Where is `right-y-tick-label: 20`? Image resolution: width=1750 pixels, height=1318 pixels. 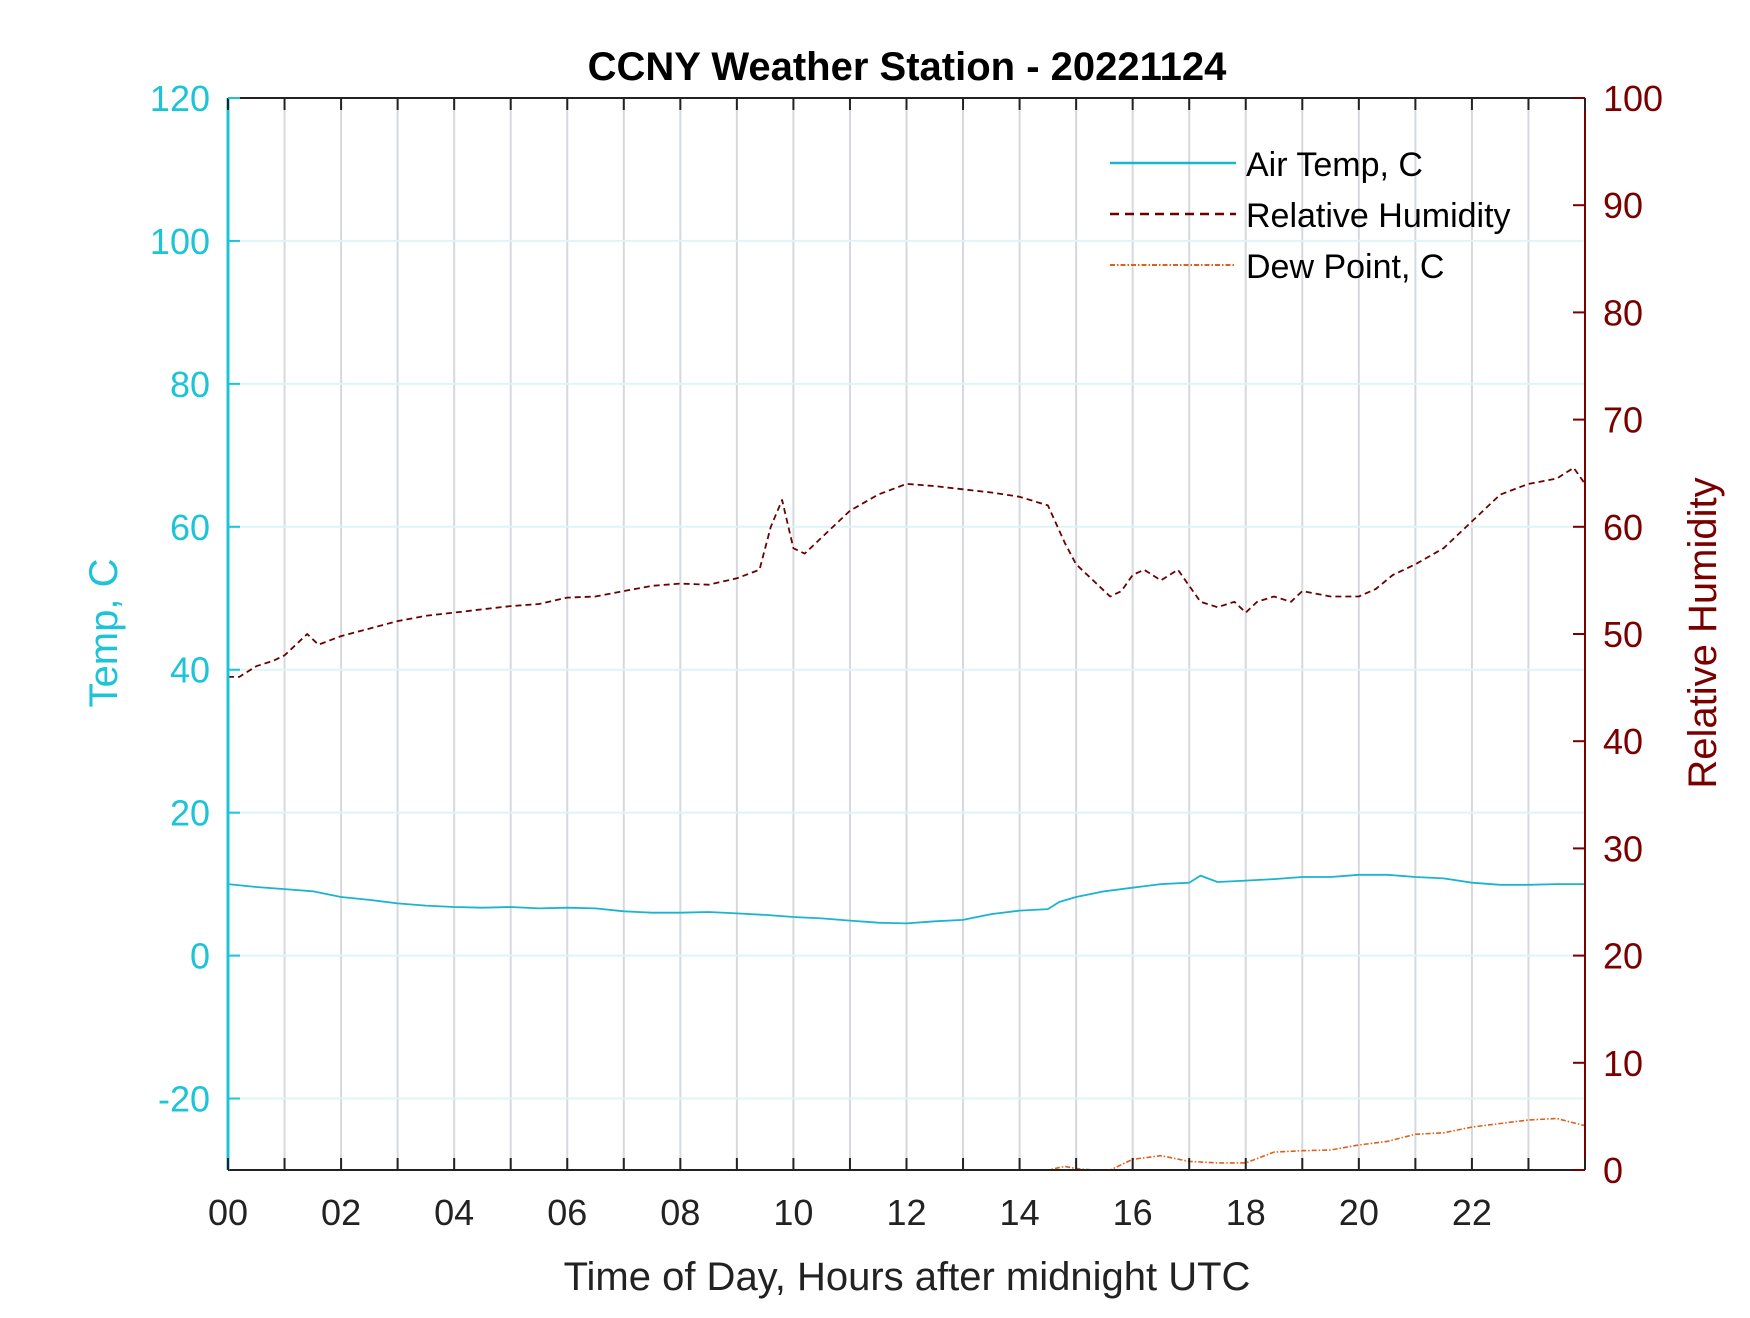 right-y-tick-label: 20 is located at coordinates (1623, 956).